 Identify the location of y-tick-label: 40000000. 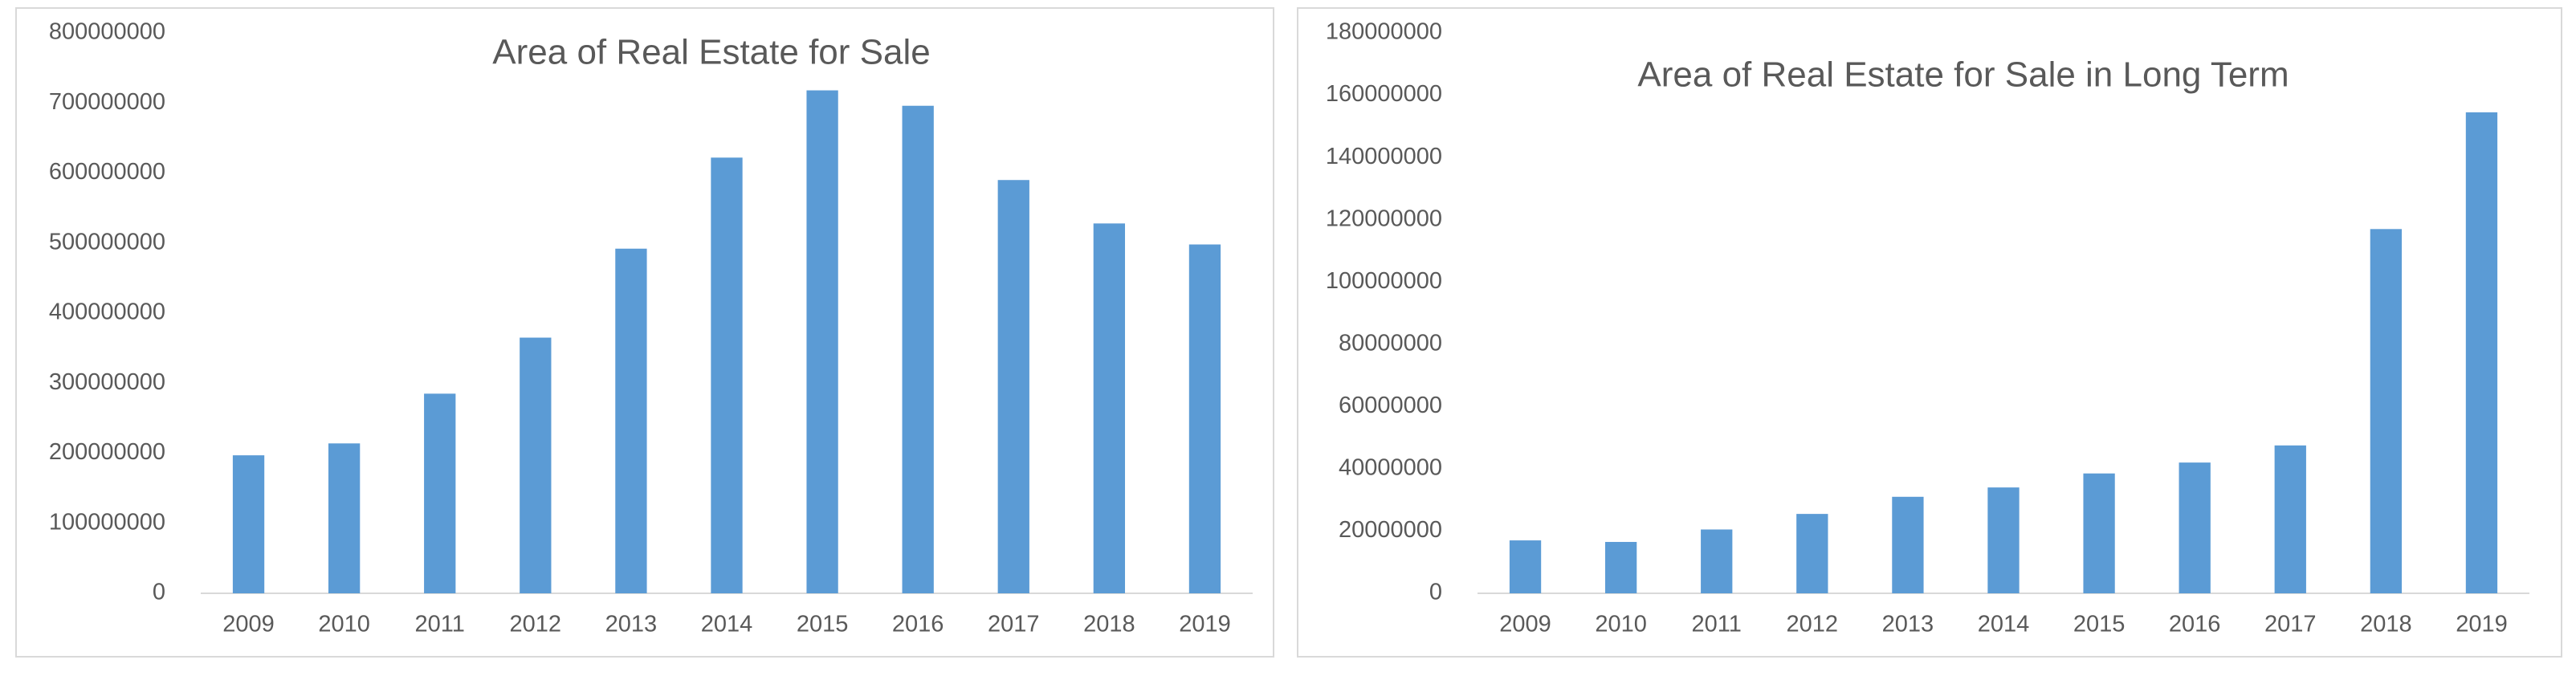
(1390, 468).